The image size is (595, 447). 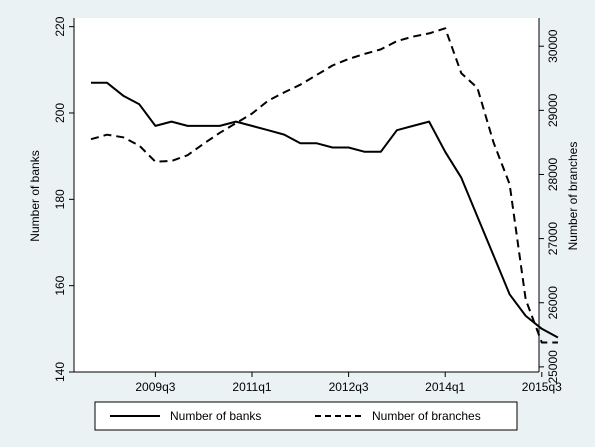 What do you see at coordinates (553, 239) in the screenshot?
I see `right-tick-label: 27000` at bounding box center [553, 239].